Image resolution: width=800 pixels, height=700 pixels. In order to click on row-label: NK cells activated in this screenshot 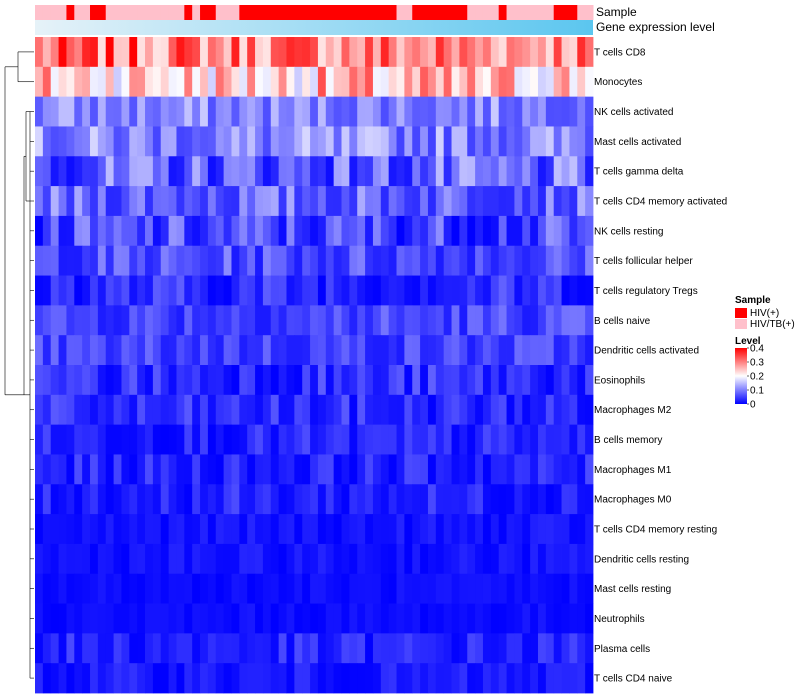, I will do `click(633, 112)`.